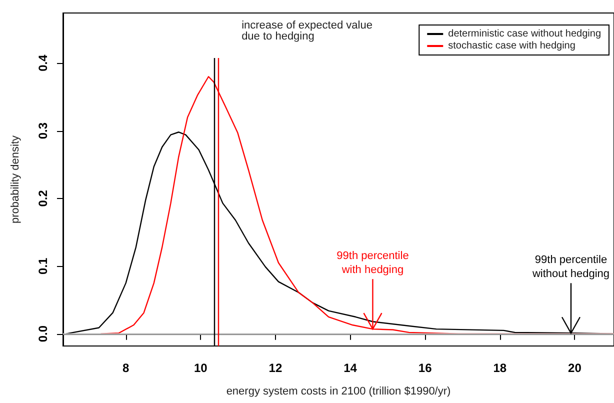 This screenshot has height=403, width=614. What do you see at coordinates (525, 34) in the screenshot?
I see `legend-label: deterministic case without hedging` at bounding box center [525, 34].